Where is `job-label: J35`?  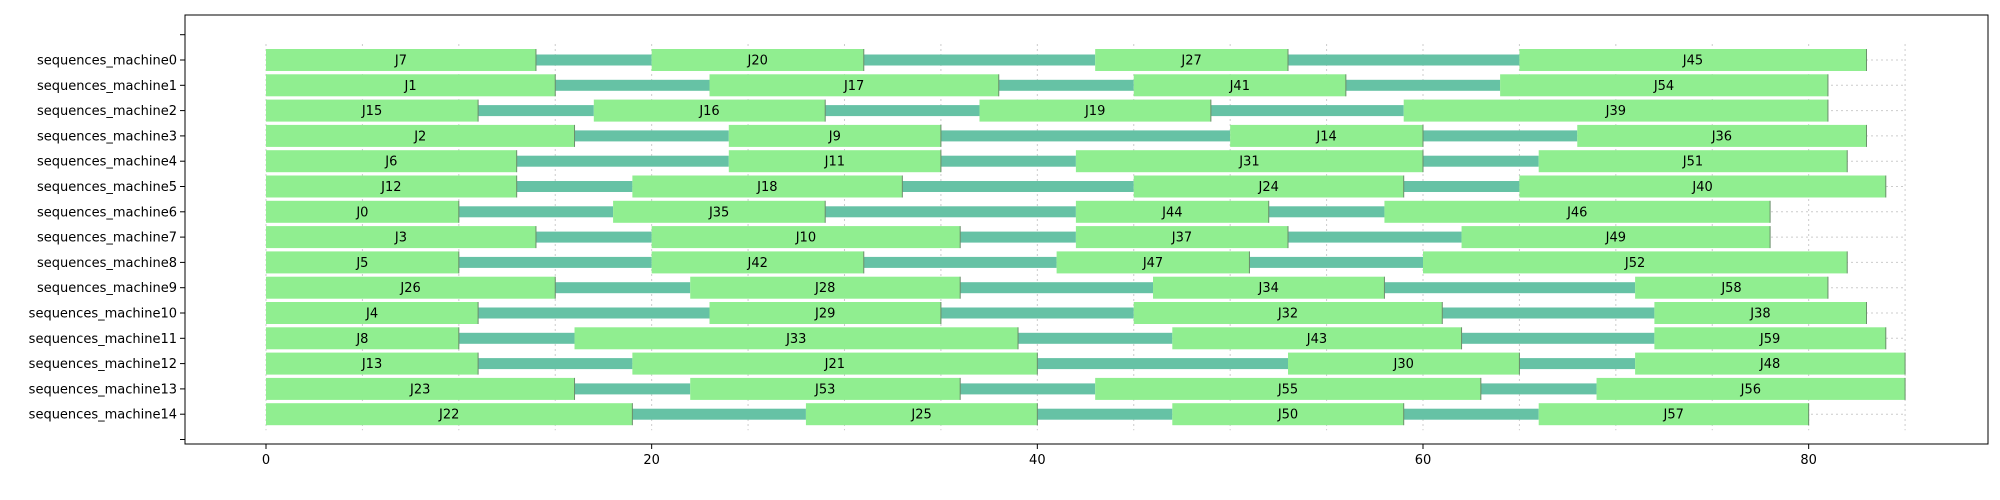 job-label: J35 is located at coordinates (718, 212).